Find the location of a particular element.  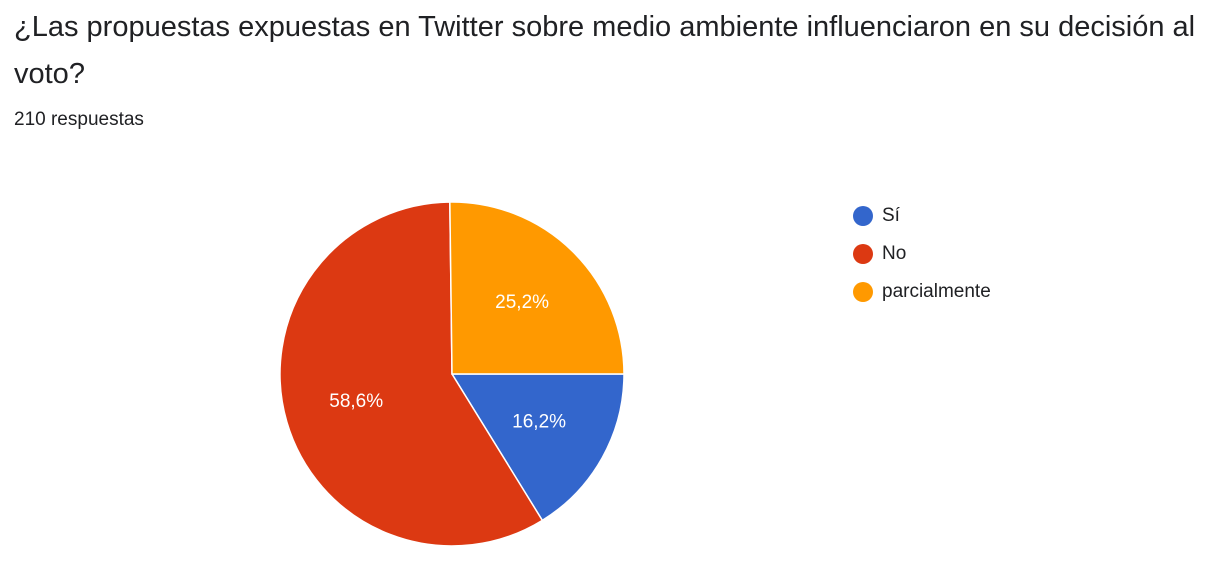

pie-slice-no is located at coordinates (411, 374).